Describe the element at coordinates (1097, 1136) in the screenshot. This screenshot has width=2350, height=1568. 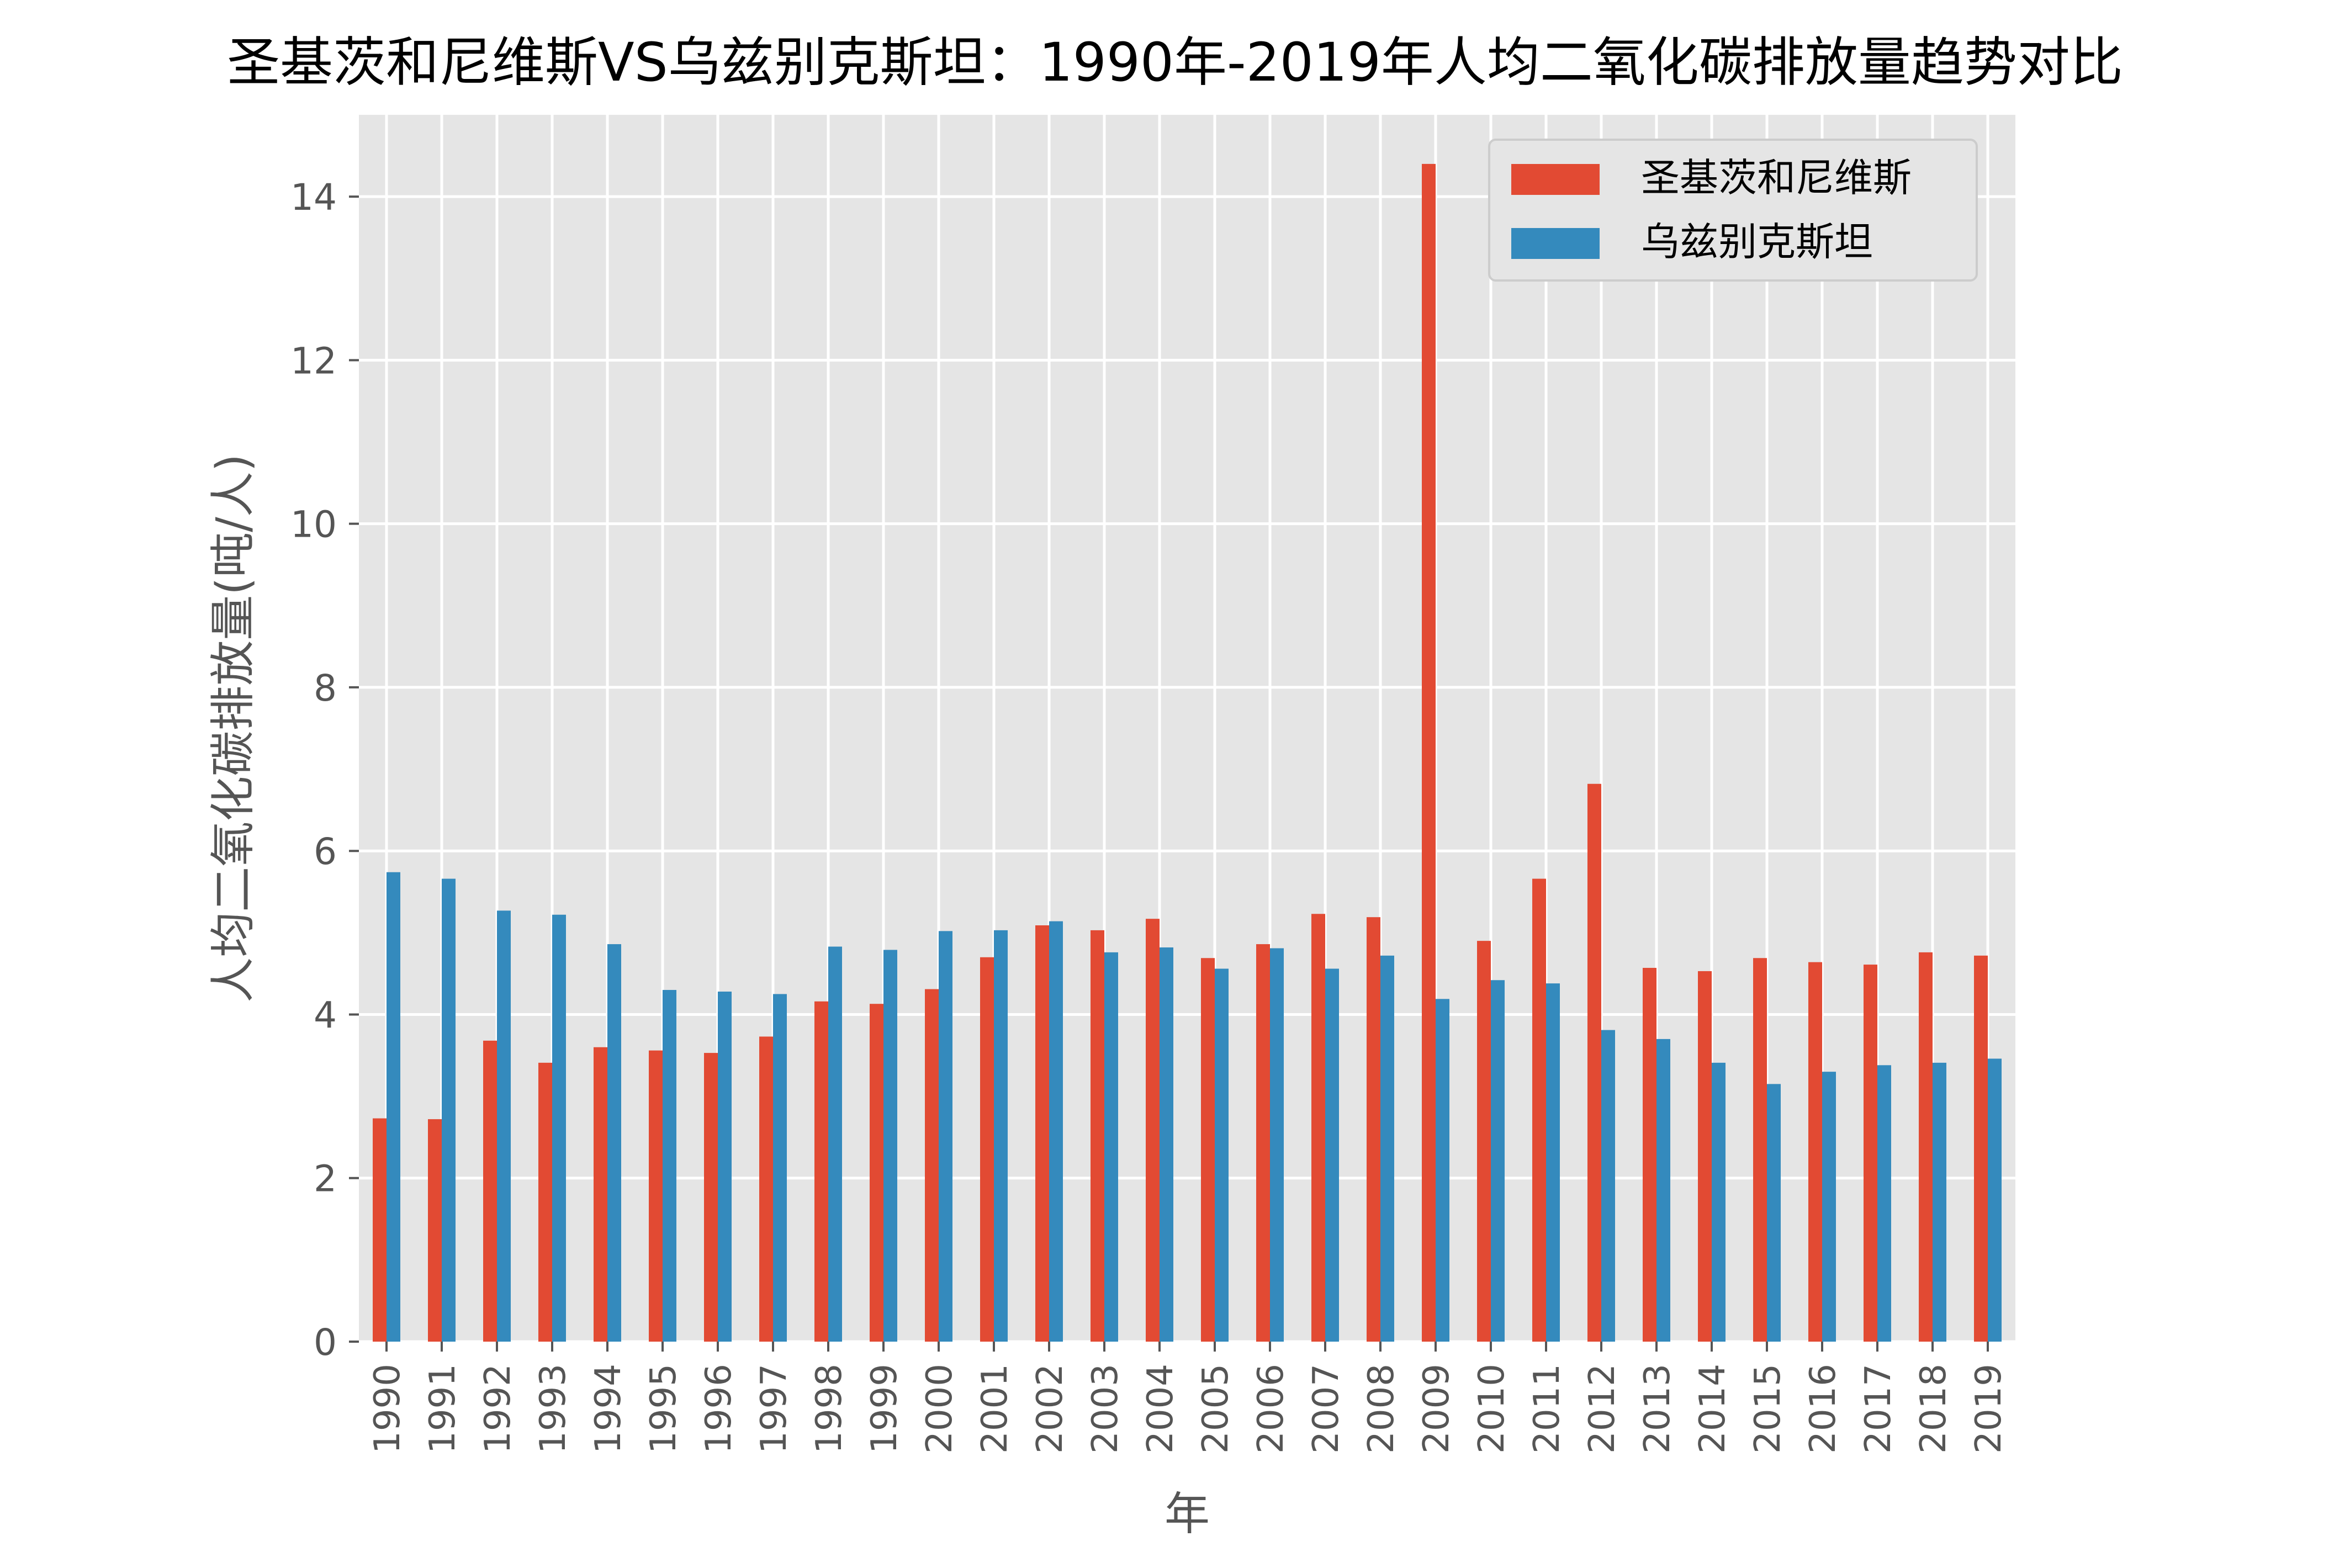
I see `bar-series-1-2003` at that location.